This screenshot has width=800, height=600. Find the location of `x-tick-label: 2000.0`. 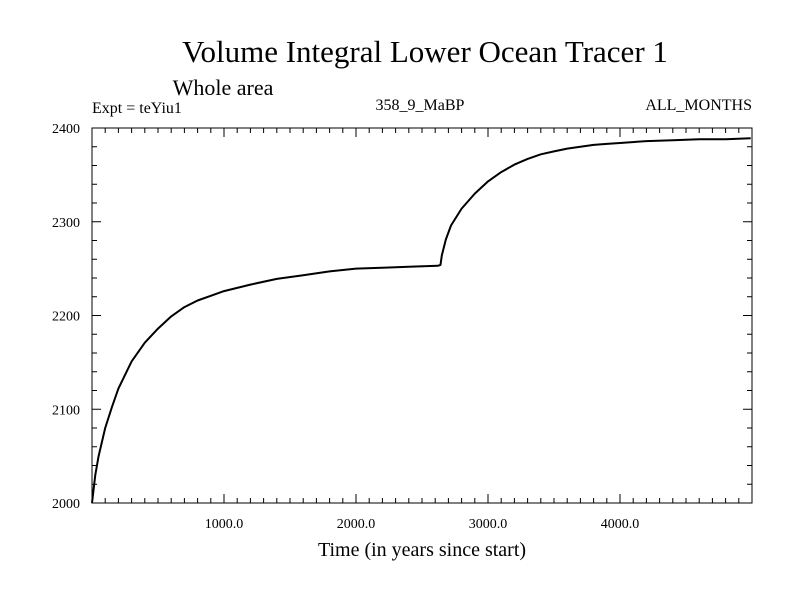

x-tick-label: 2000.0 is located at coordinates (356, 524).